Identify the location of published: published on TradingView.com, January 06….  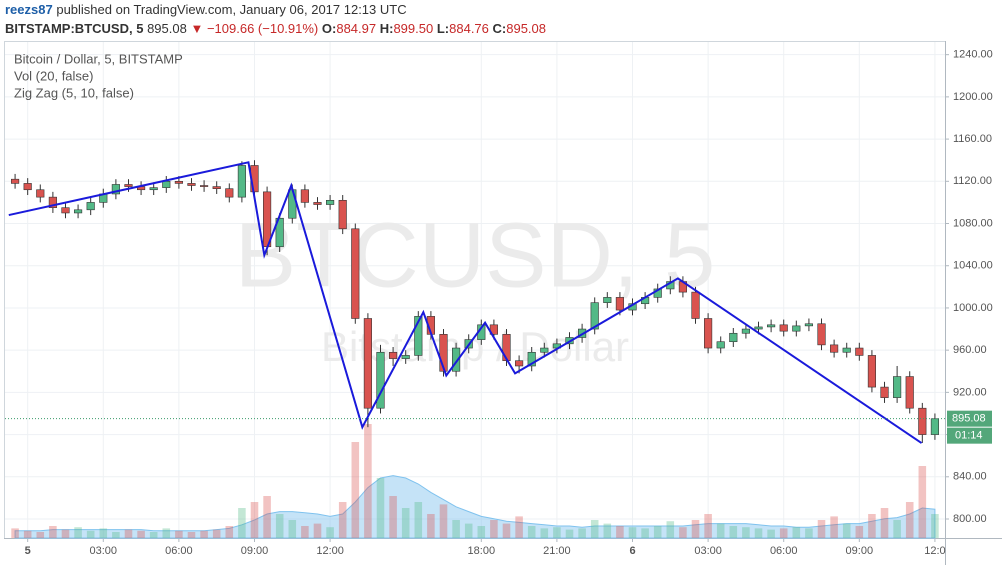
(231, 9).